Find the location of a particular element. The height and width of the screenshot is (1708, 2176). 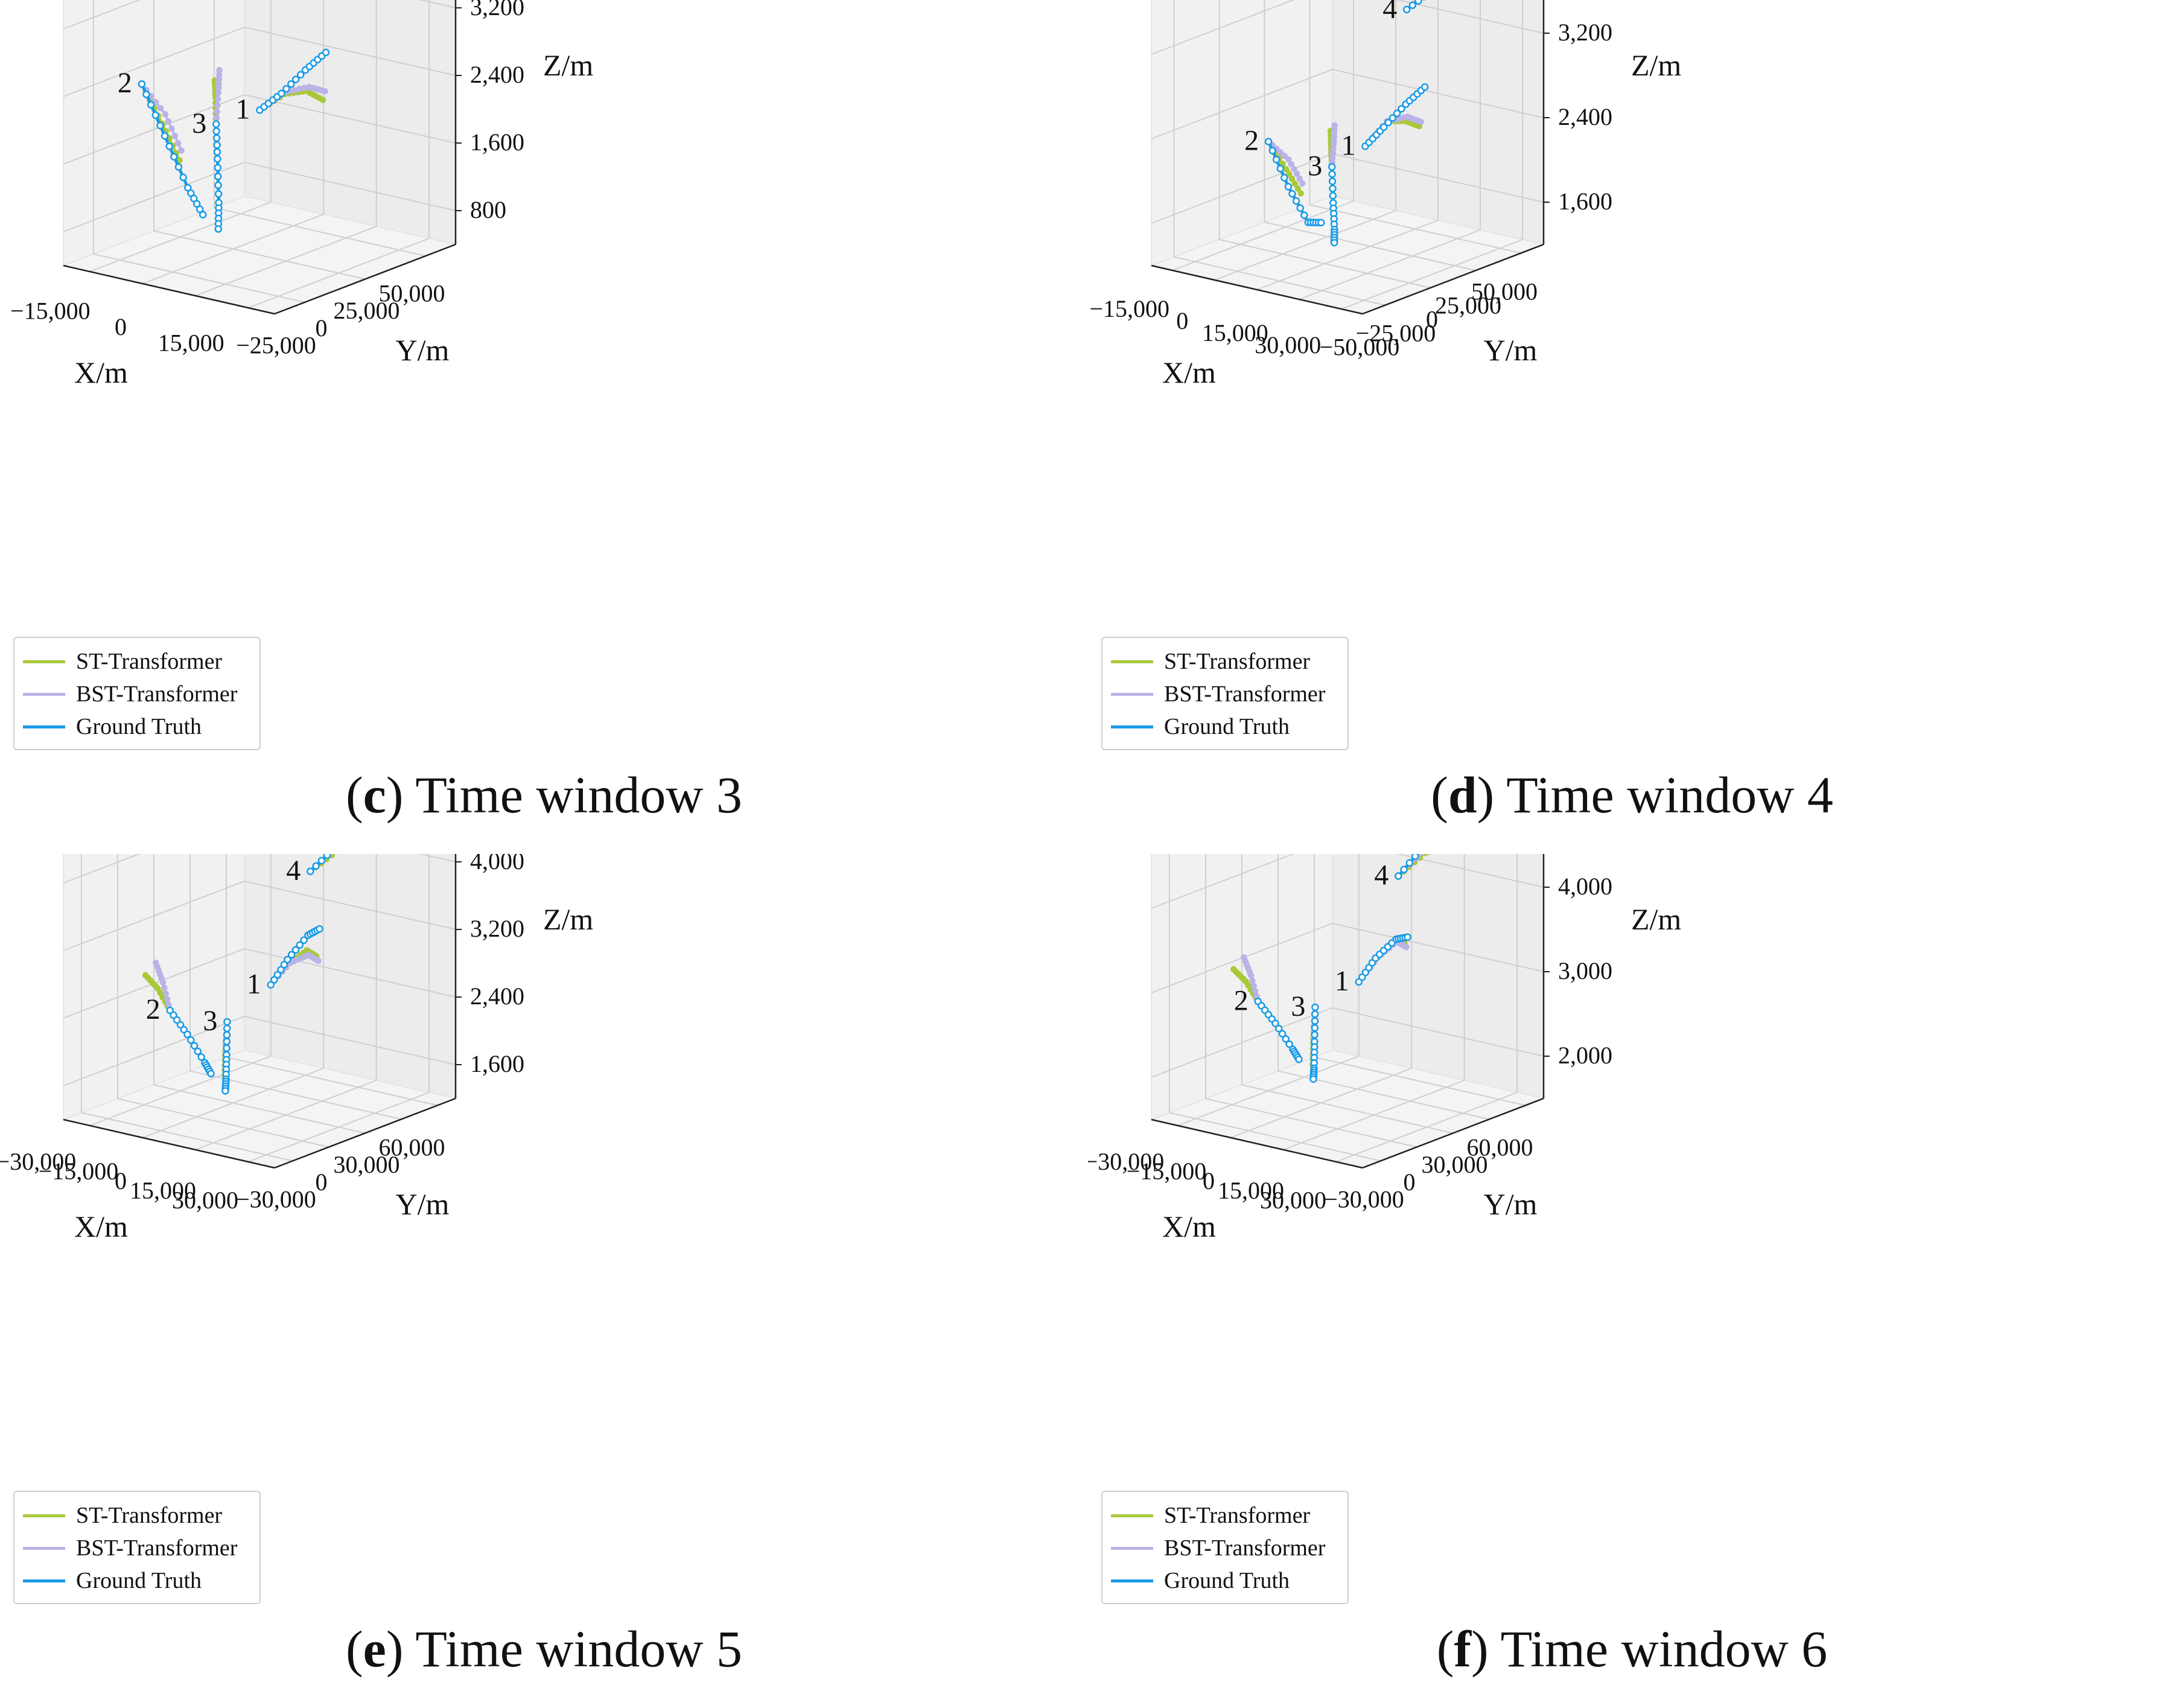

caption-title: Time window 6 is located at coordinates (1664, 1649).